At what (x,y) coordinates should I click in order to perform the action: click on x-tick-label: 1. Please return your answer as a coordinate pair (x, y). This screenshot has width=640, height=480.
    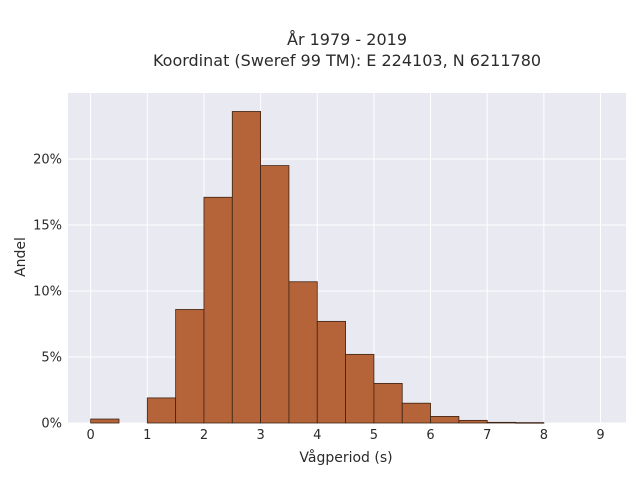
    Looking at the image, I should click on (147, 435).